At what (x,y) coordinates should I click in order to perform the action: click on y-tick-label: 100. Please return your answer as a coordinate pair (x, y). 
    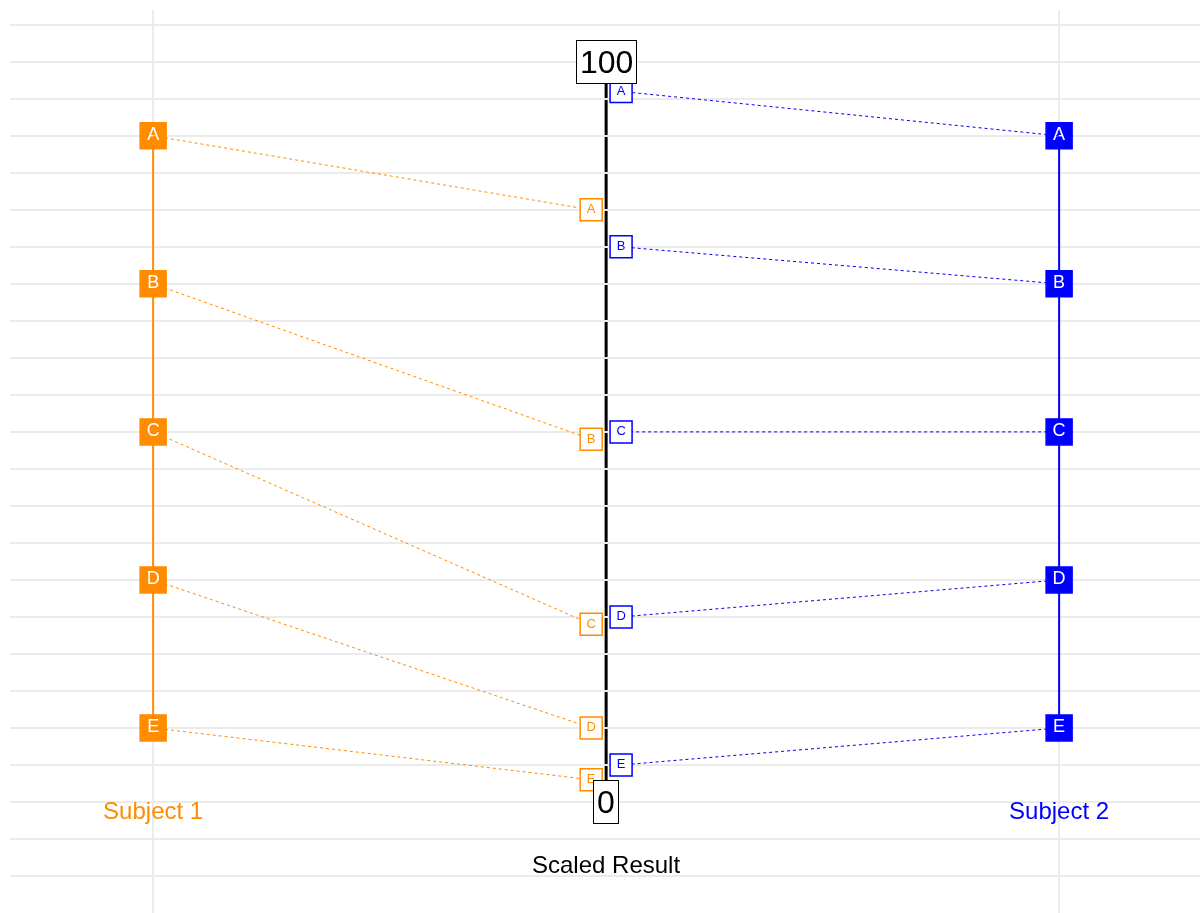
    Looking at the image, I should click on (607, 62).